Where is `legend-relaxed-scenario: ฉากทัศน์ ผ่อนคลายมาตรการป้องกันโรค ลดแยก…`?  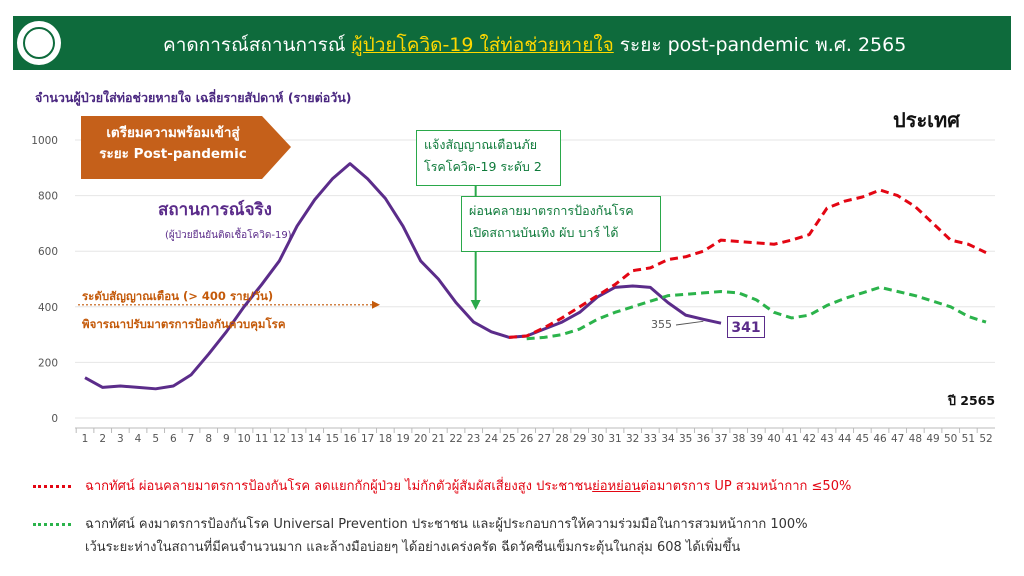
legend-relaxed-scenario: ฉากทัศน์ ผ่อนคลายมาตรการป้องกันโรค ลดแยก… is located at coordinates (442, 485).